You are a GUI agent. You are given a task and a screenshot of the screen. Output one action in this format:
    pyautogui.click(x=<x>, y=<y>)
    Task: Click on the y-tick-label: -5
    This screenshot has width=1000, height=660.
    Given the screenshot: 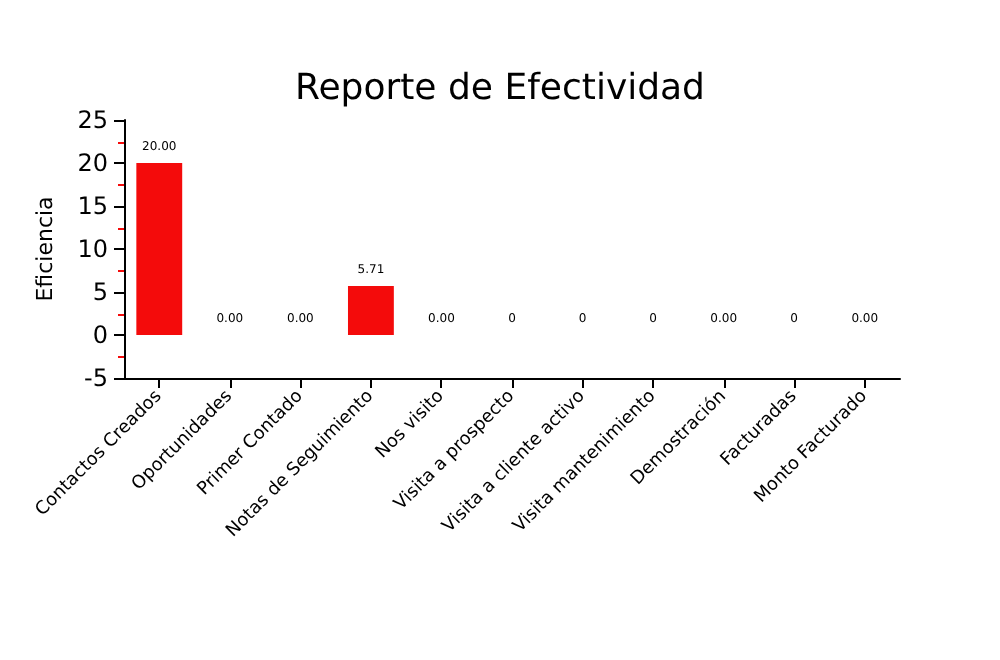 What is the action you would take?
    pyautogui.click(x=96, y=378)
    